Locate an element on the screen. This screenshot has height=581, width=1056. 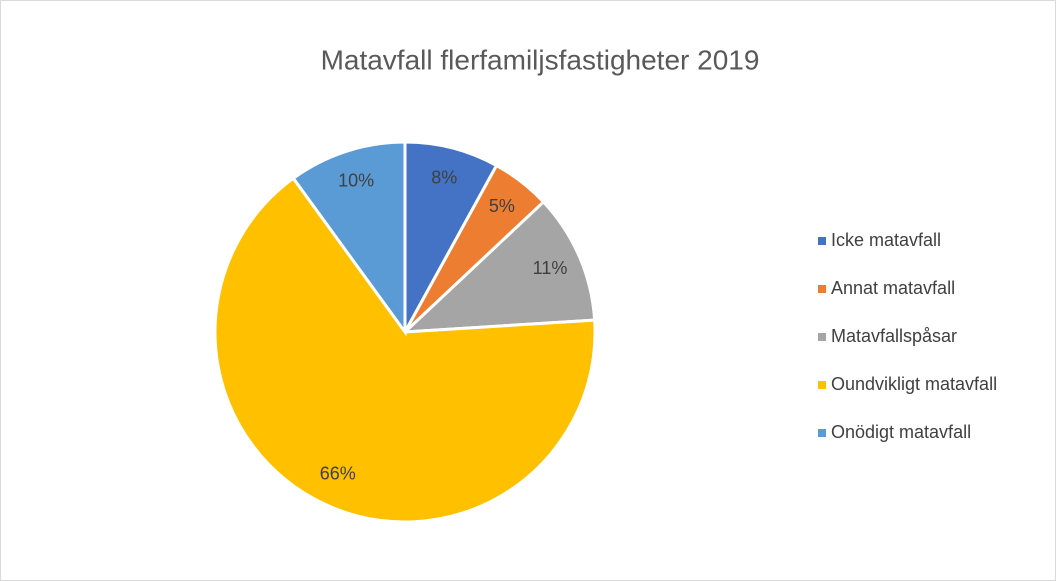
chart-title: Matavfall flerfamiljsfastigheter 2019 is located at coordinates (540, 59).